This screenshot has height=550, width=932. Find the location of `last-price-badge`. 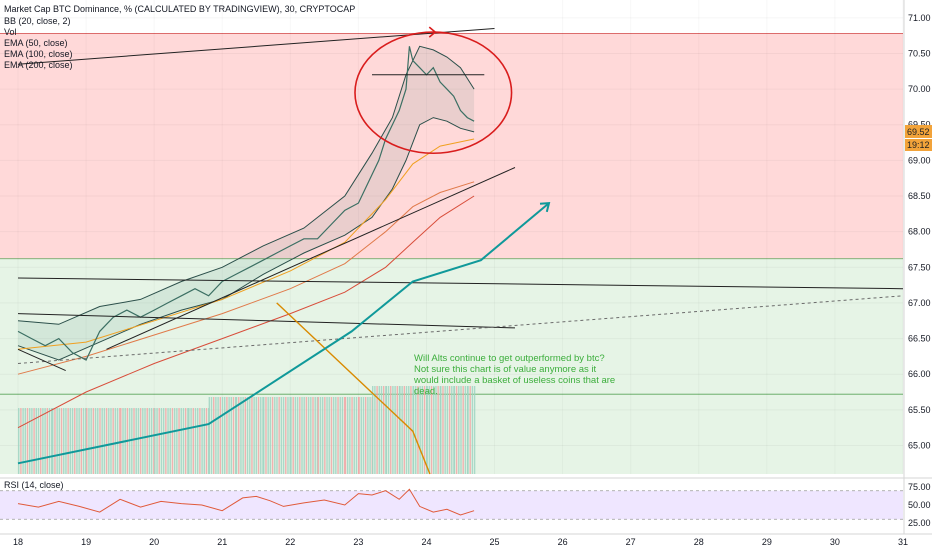

last-price-badge is located at coordinates (918, 131).